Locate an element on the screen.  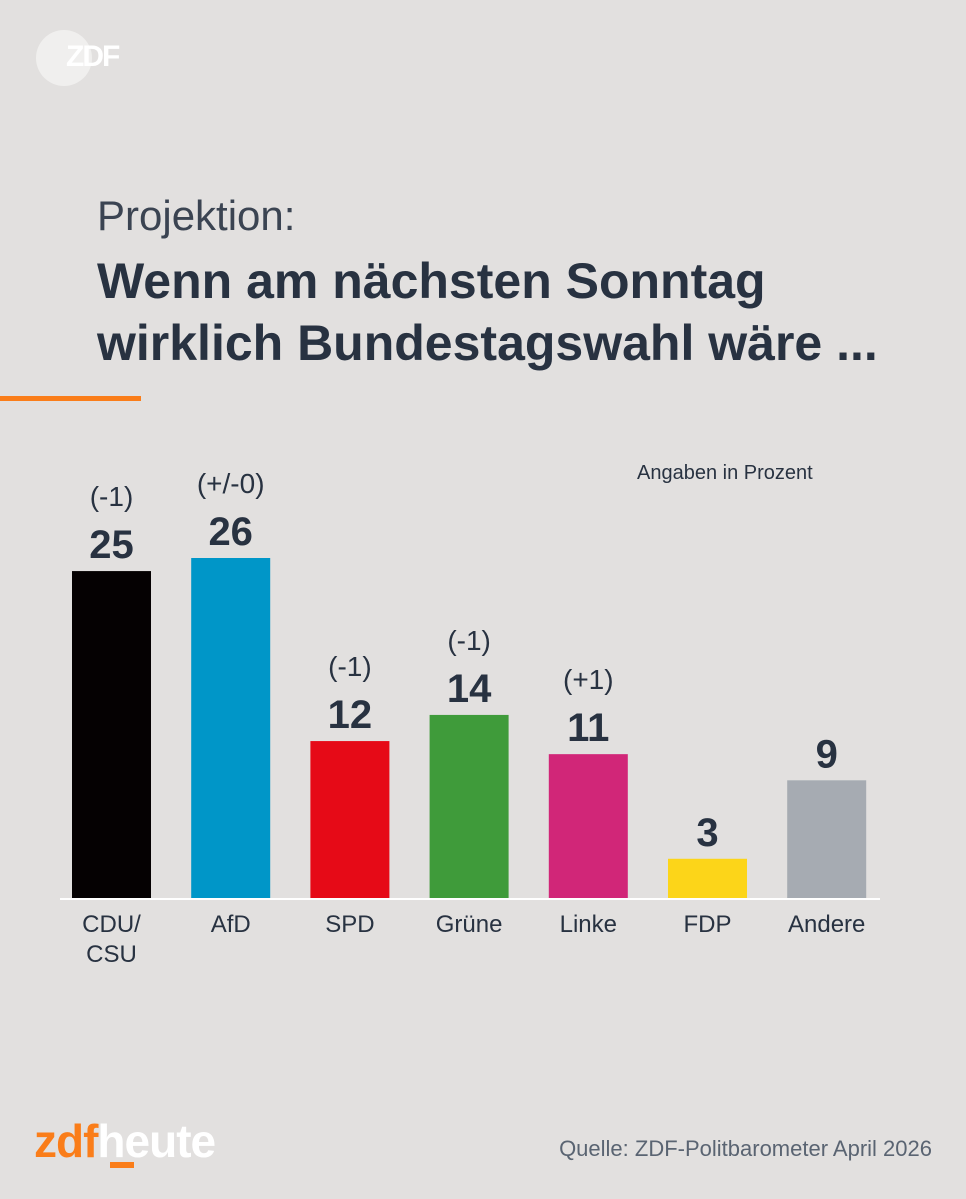
zdfheute-logo: zdfheute is located at coordinates (125, 1141).